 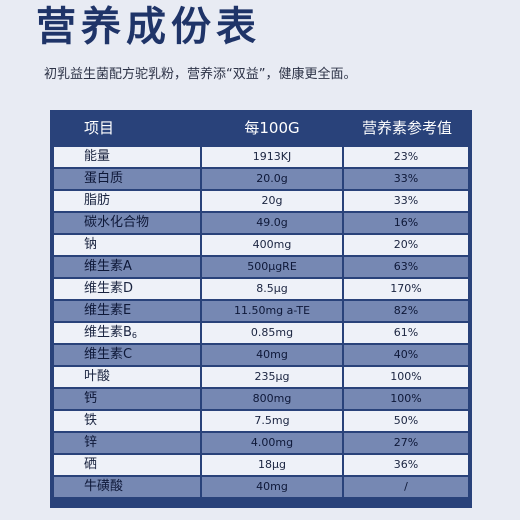 I want to click on table-row: 维生素C 40mg 40%, so click(x=261, y=355).